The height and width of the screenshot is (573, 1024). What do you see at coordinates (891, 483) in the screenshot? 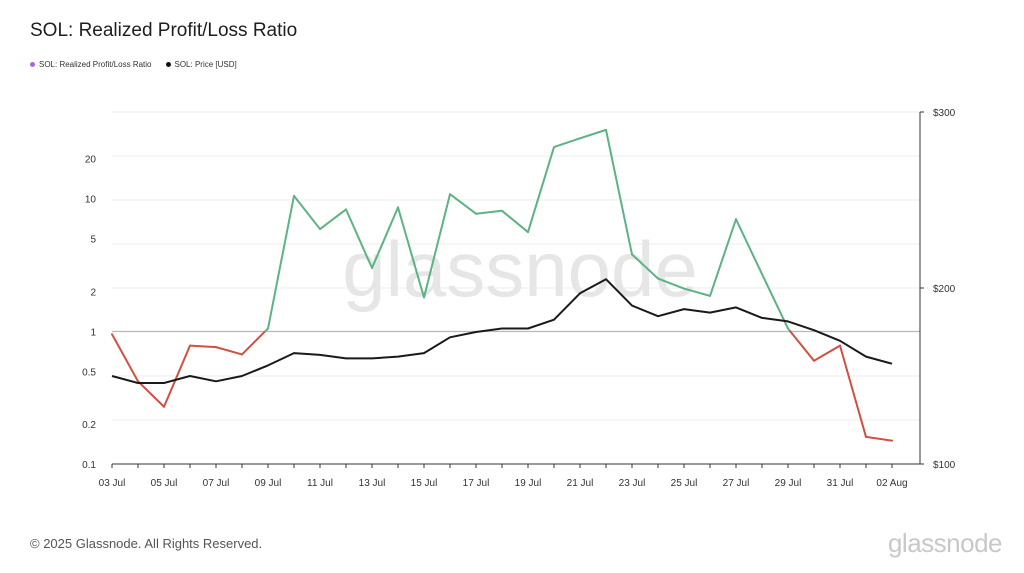
I see `x-tick-label: 02 Aug` at bounding box center [891, 483].